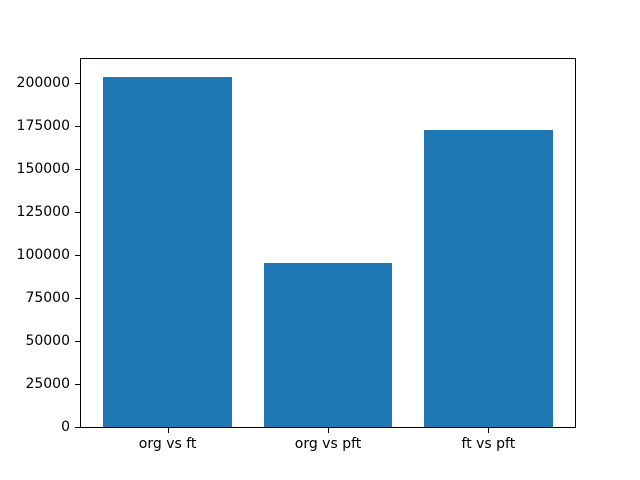 The image size is (640, 480). What do you see at coordinates (167, 444) in the screenshot?
I see `x-tick-label-org-vs-ft: org vs ft` at bounding box center [167, 444].